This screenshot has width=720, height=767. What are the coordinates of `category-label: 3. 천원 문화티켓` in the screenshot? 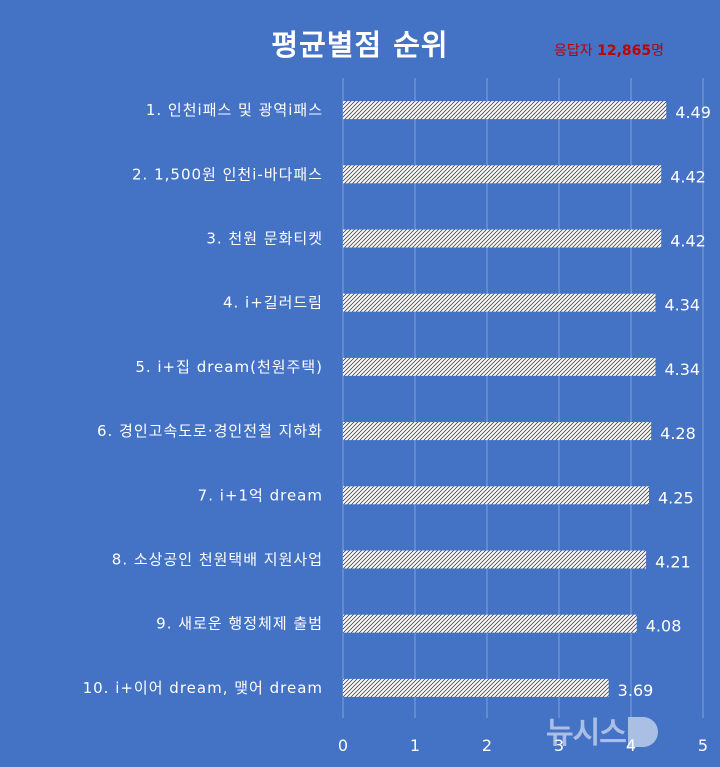 It's located at (264, 239).